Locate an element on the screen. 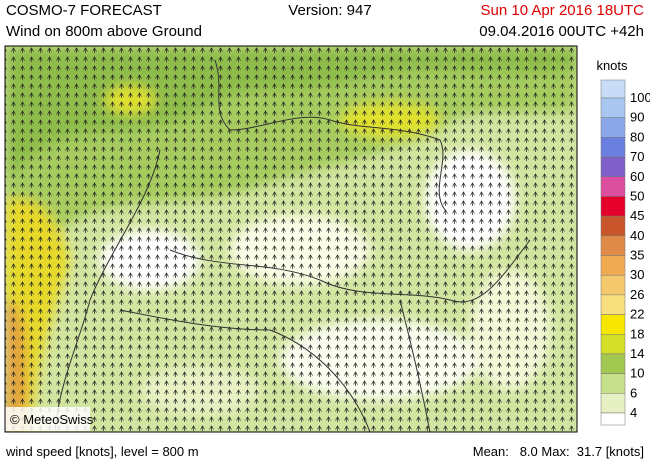 Image resolution: width=650 pixels, height=467 pixels. legend-label: 60 is located at coordinates (637, 176).